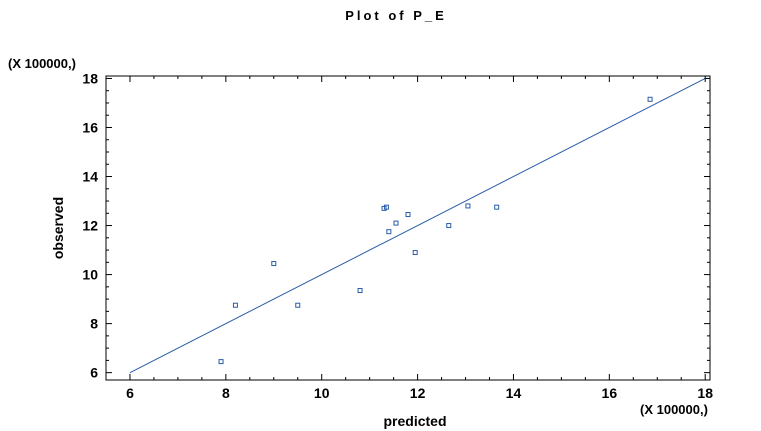 The height and width of the screenshot is (431, 761). What do you see at coordinates (414, 421) in the screenshot?
I see `x-axis-label: predicted` at bounding box center [414, 421].